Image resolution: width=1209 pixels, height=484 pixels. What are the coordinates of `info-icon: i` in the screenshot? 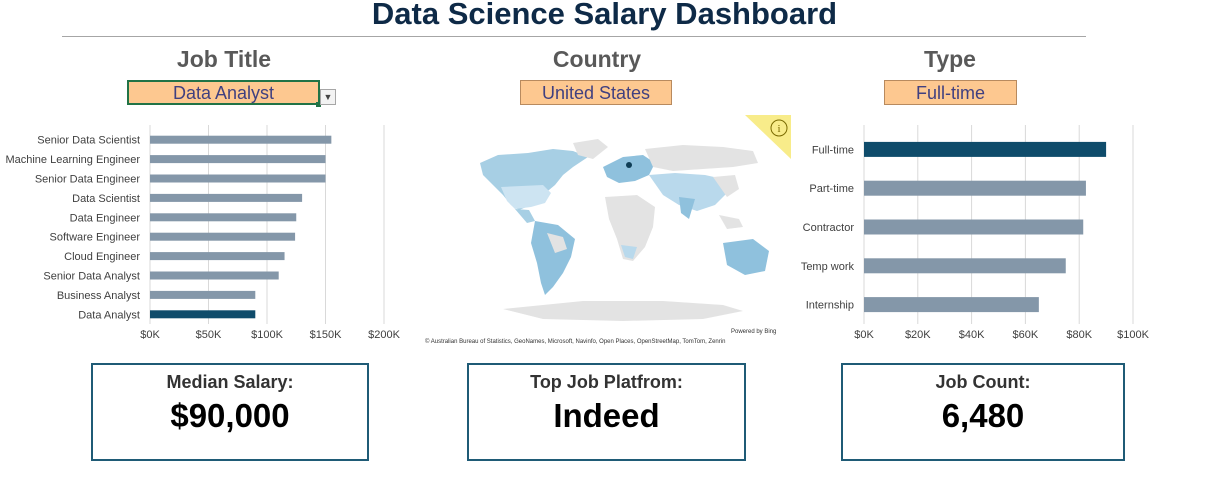 It's located at (779, 128).